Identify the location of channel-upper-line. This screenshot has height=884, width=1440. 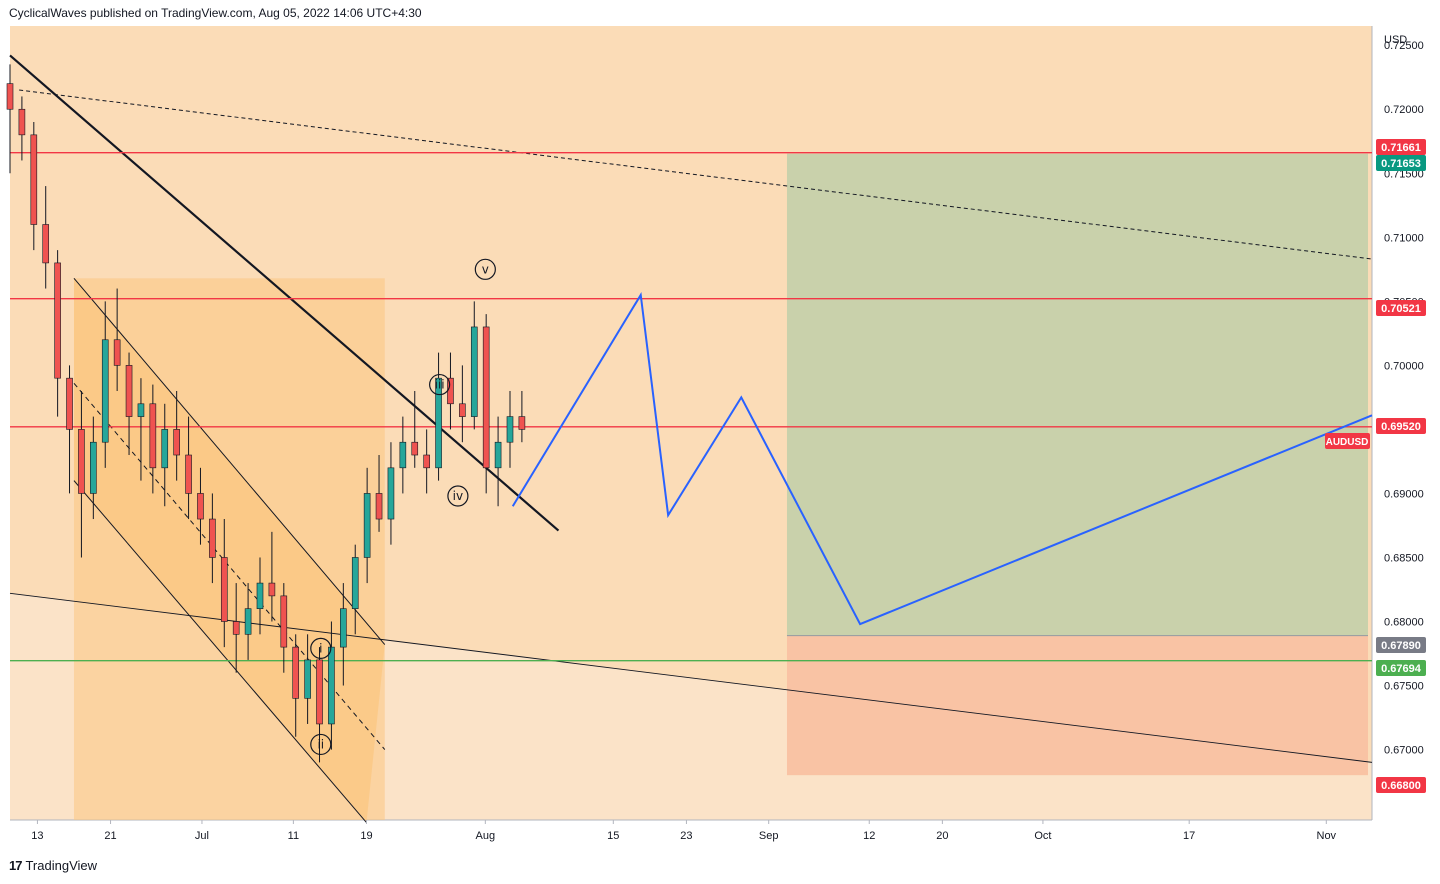
(229, 461).